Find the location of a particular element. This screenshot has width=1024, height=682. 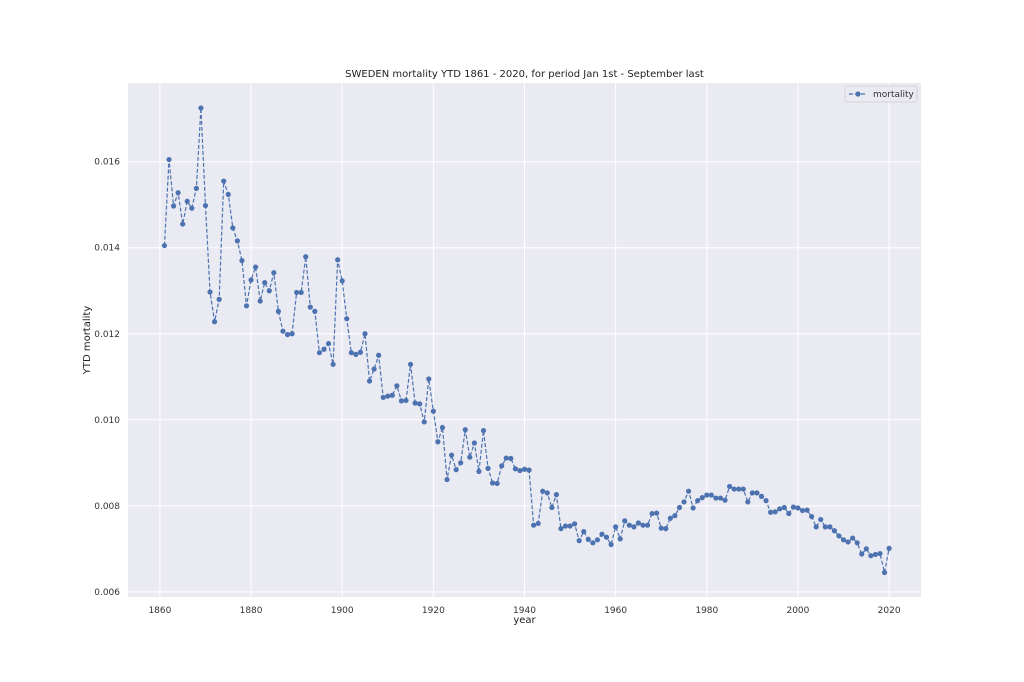

data-point-1927 is located at coordinates (465, 430).